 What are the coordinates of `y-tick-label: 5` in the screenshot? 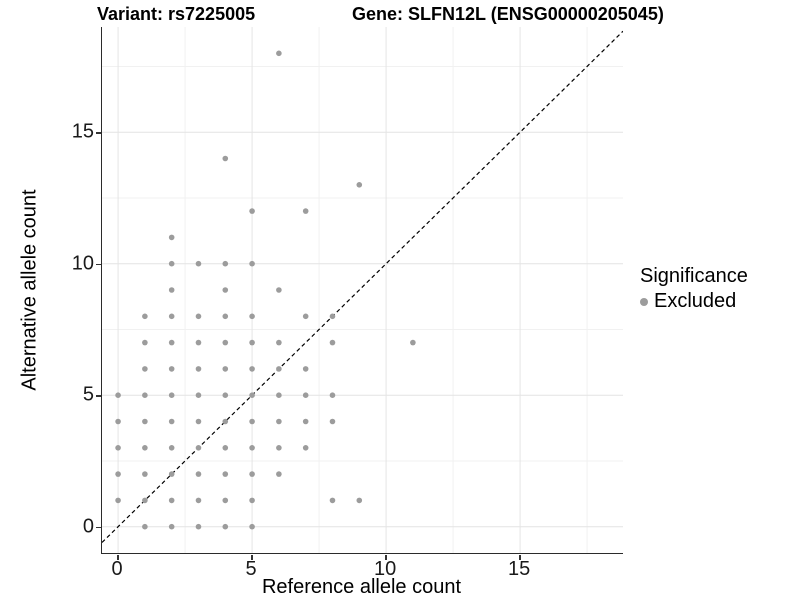 It's located at (88, 394).